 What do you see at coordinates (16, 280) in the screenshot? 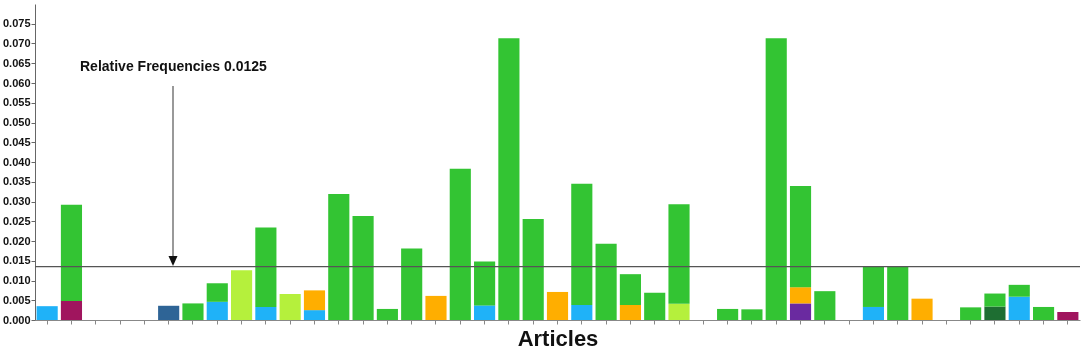
I see `y-tick-label: 0.010` at bounding box center [16, 280].